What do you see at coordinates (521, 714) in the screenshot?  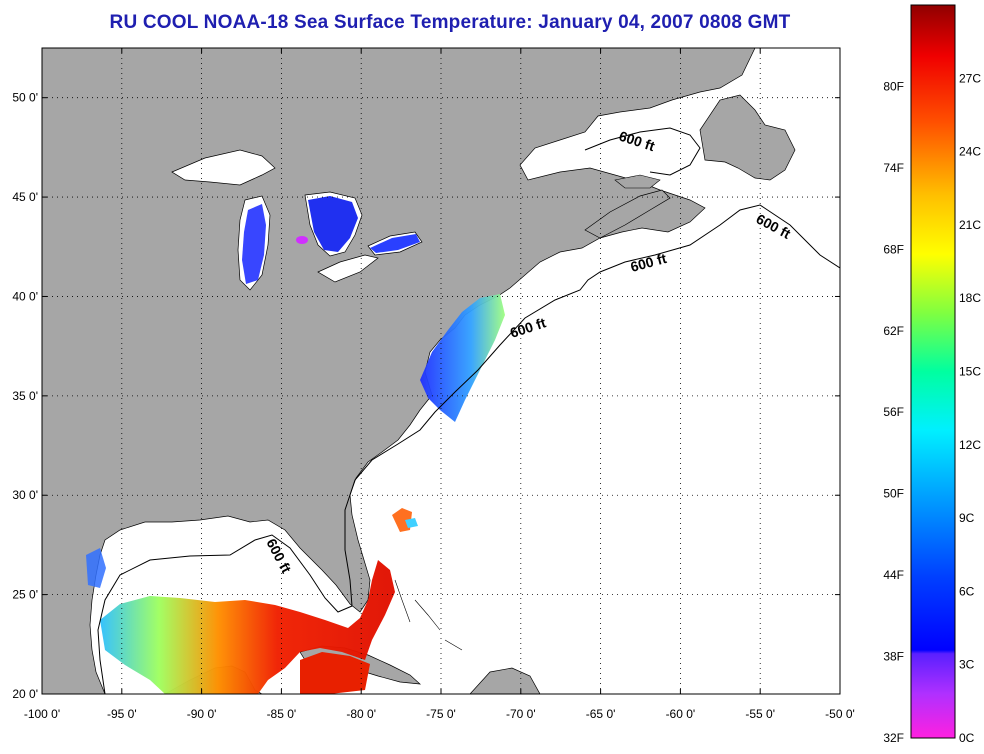 I see `x-tick-label: -70 0'` at bounding box center [521, 714].